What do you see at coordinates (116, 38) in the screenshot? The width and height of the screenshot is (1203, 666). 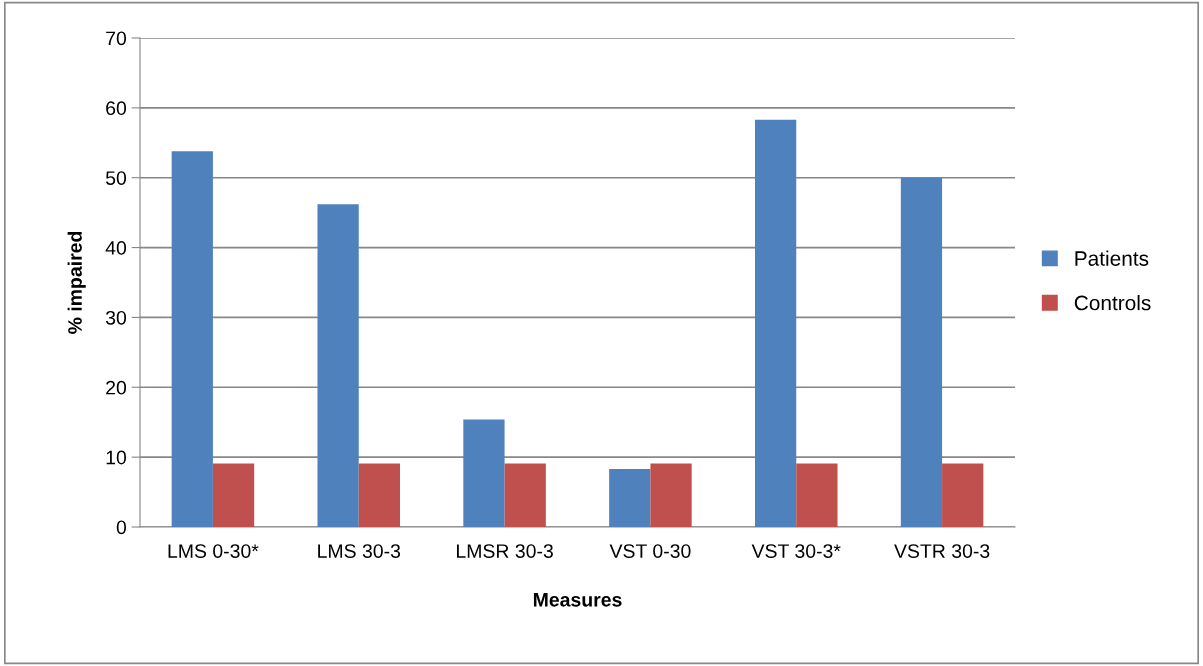 I see `y-tick-label: 70` at bounding box center [116, 38].